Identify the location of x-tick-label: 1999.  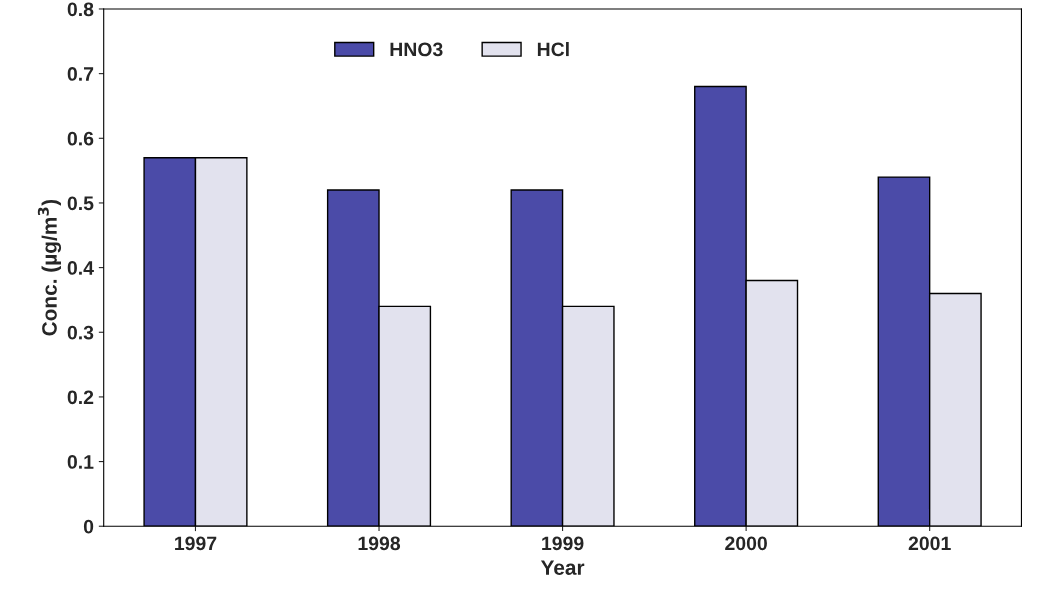
(563, 543).